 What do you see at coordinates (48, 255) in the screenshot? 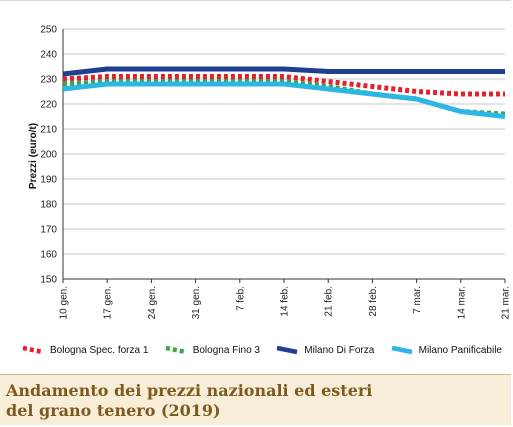
I see `y-tick-label: 160` at bounding box center [48, 255].